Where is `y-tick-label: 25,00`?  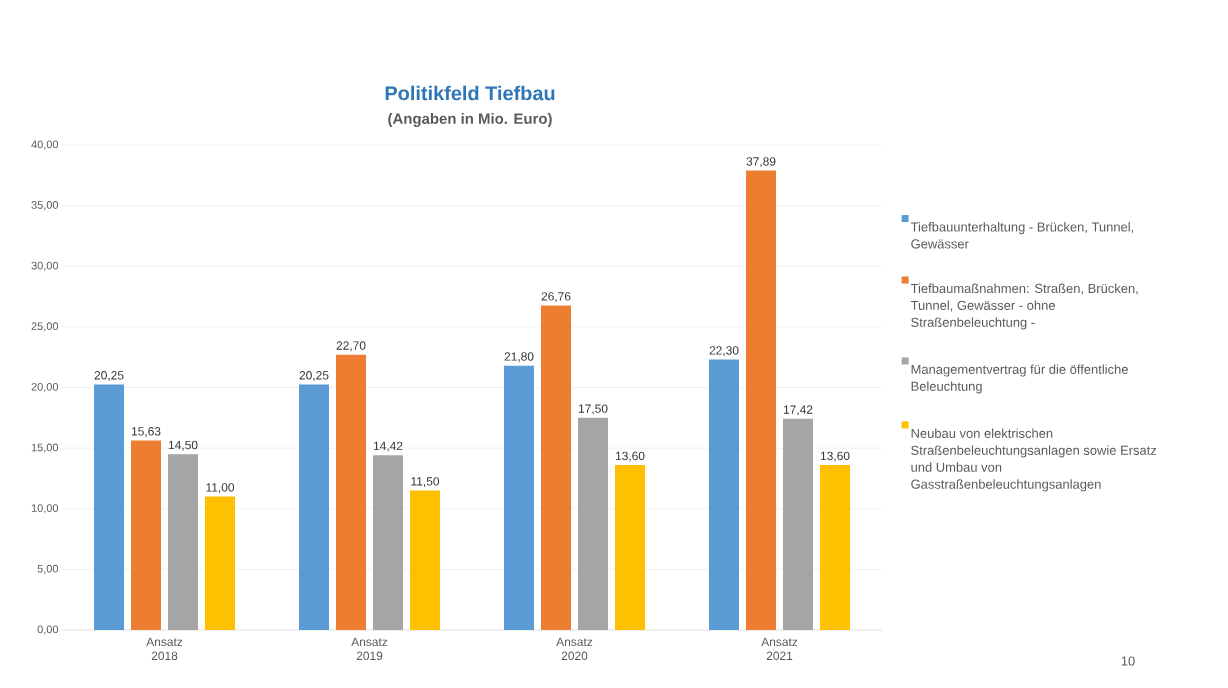
y-tick-label: 25,00 is located at coordinates (45, 327).